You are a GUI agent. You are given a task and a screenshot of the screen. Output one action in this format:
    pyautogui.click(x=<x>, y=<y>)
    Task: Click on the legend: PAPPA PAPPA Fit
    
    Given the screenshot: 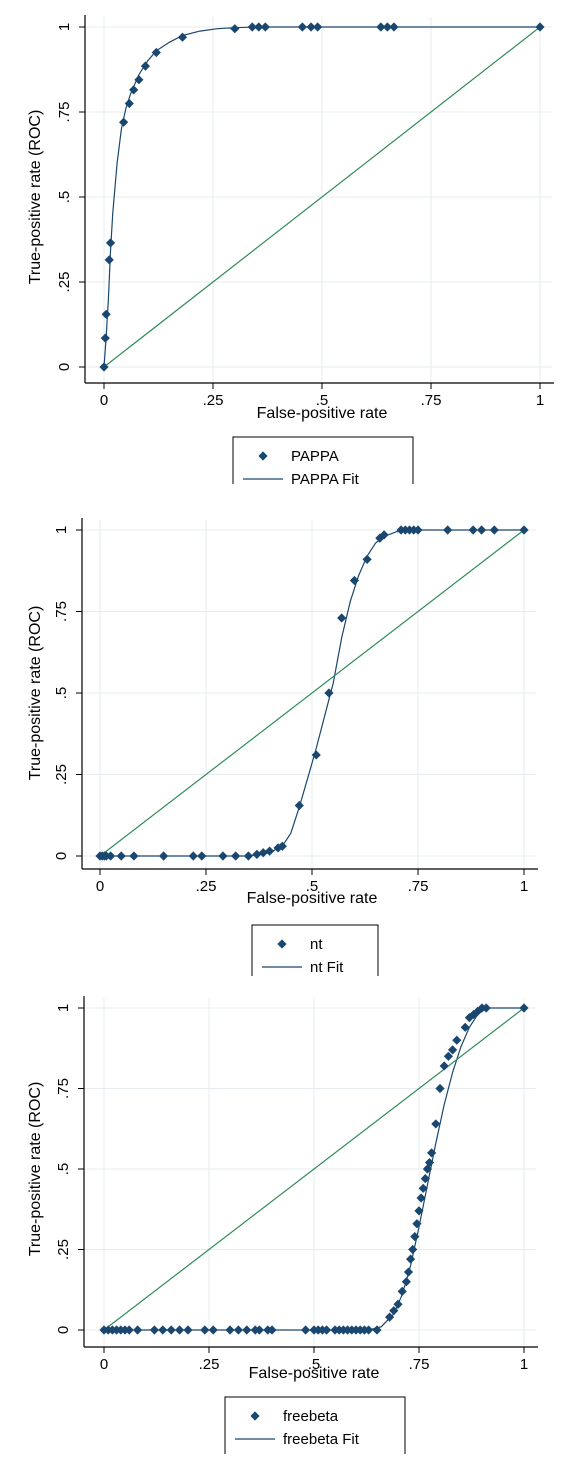 What is the action you would take?
    pyautogui.click(x=323, y=460)
    